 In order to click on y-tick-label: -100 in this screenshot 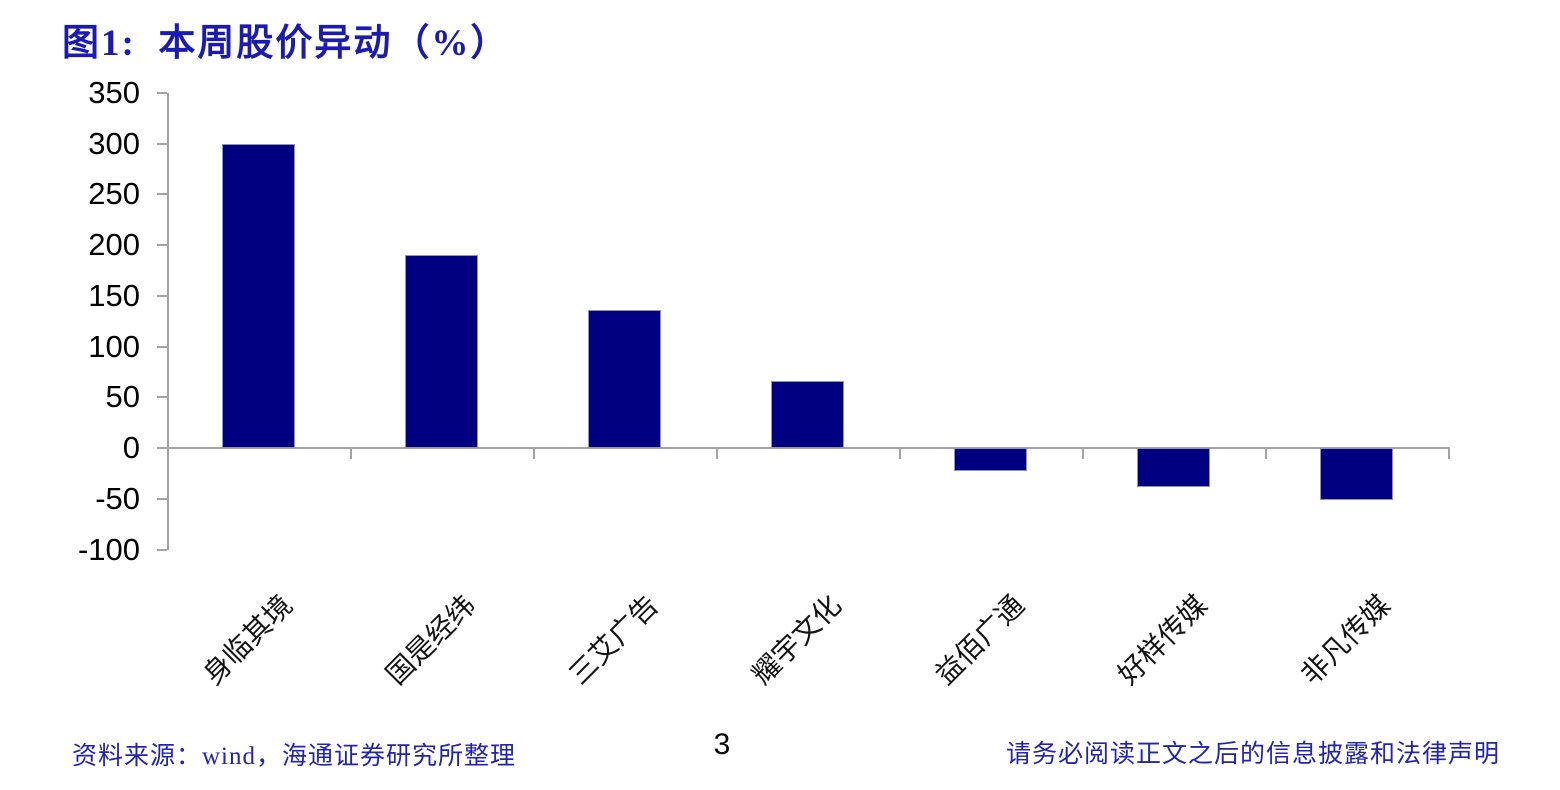, I will do `click(108, 549)`.